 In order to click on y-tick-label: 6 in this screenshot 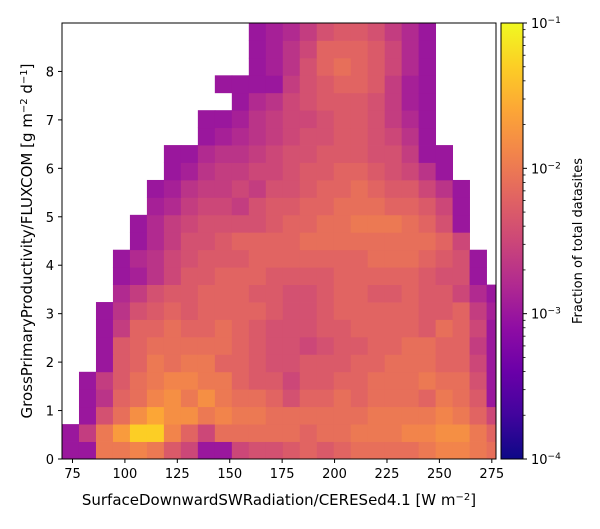, I will do `click(50, 169)`.